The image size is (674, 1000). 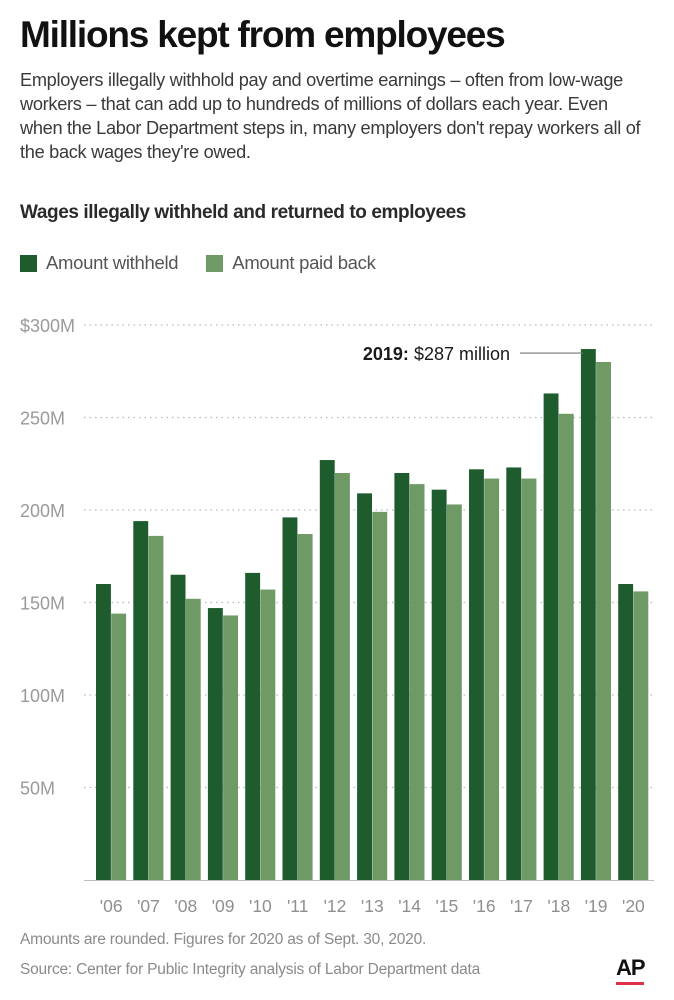 I want to click on legend-item-paid-back: Amount paid back, so click(x=291, y=263).